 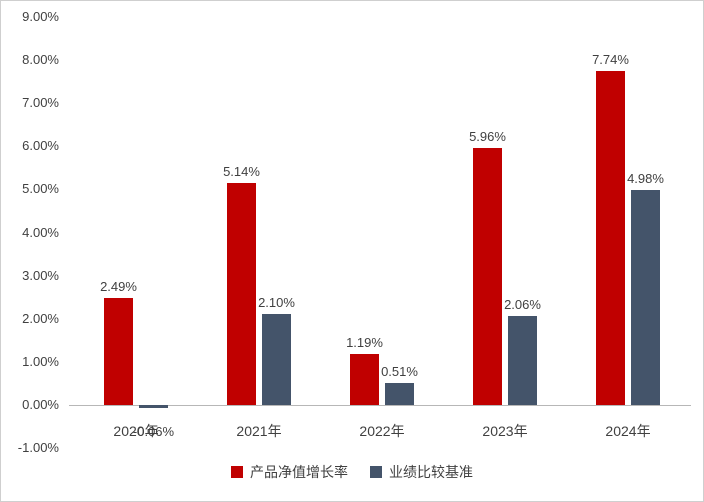 What do you see at coordinates (505, 431) in the screenshot?
I see `x-axis-category-label: 2023年` at bounding box center [505, 431].